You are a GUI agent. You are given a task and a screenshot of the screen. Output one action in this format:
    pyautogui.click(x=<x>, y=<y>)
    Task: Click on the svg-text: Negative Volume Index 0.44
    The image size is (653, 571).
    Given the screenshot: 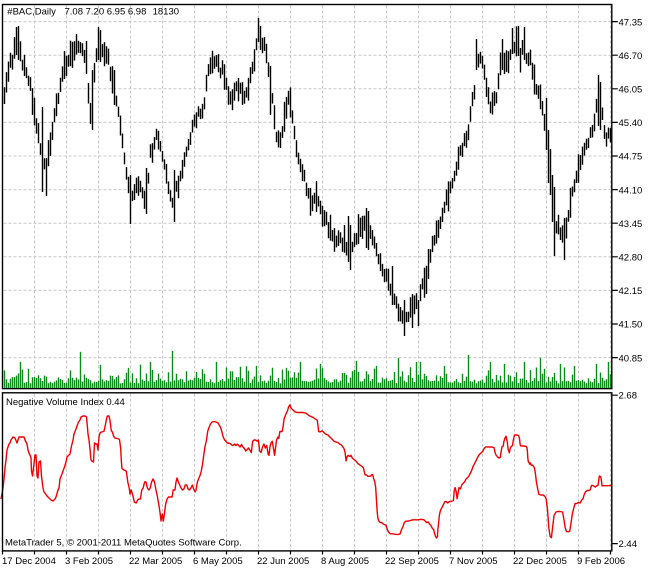 What is the action you would take?
    pyautogui.click(x=65, y=402)
    